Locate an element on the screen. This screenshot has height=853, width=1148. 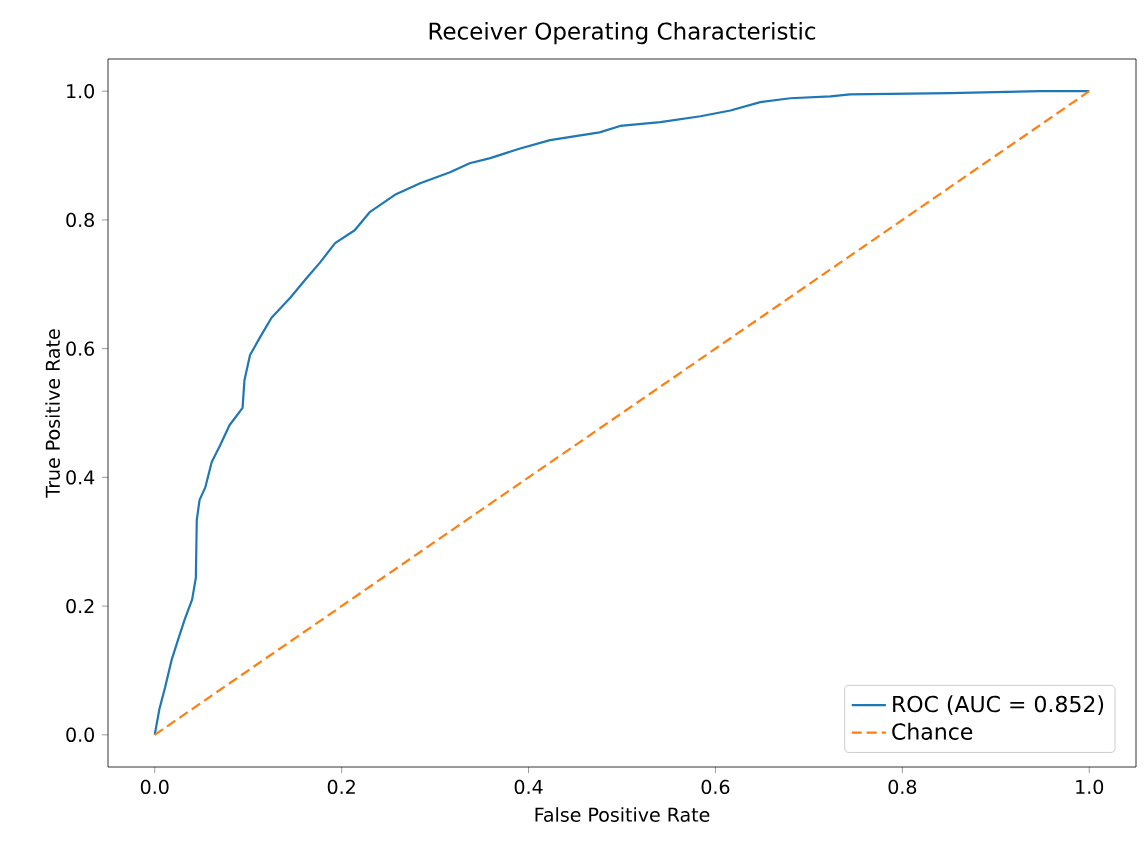
x-tick-label: 0.8 is located at coordinates (902, 787).